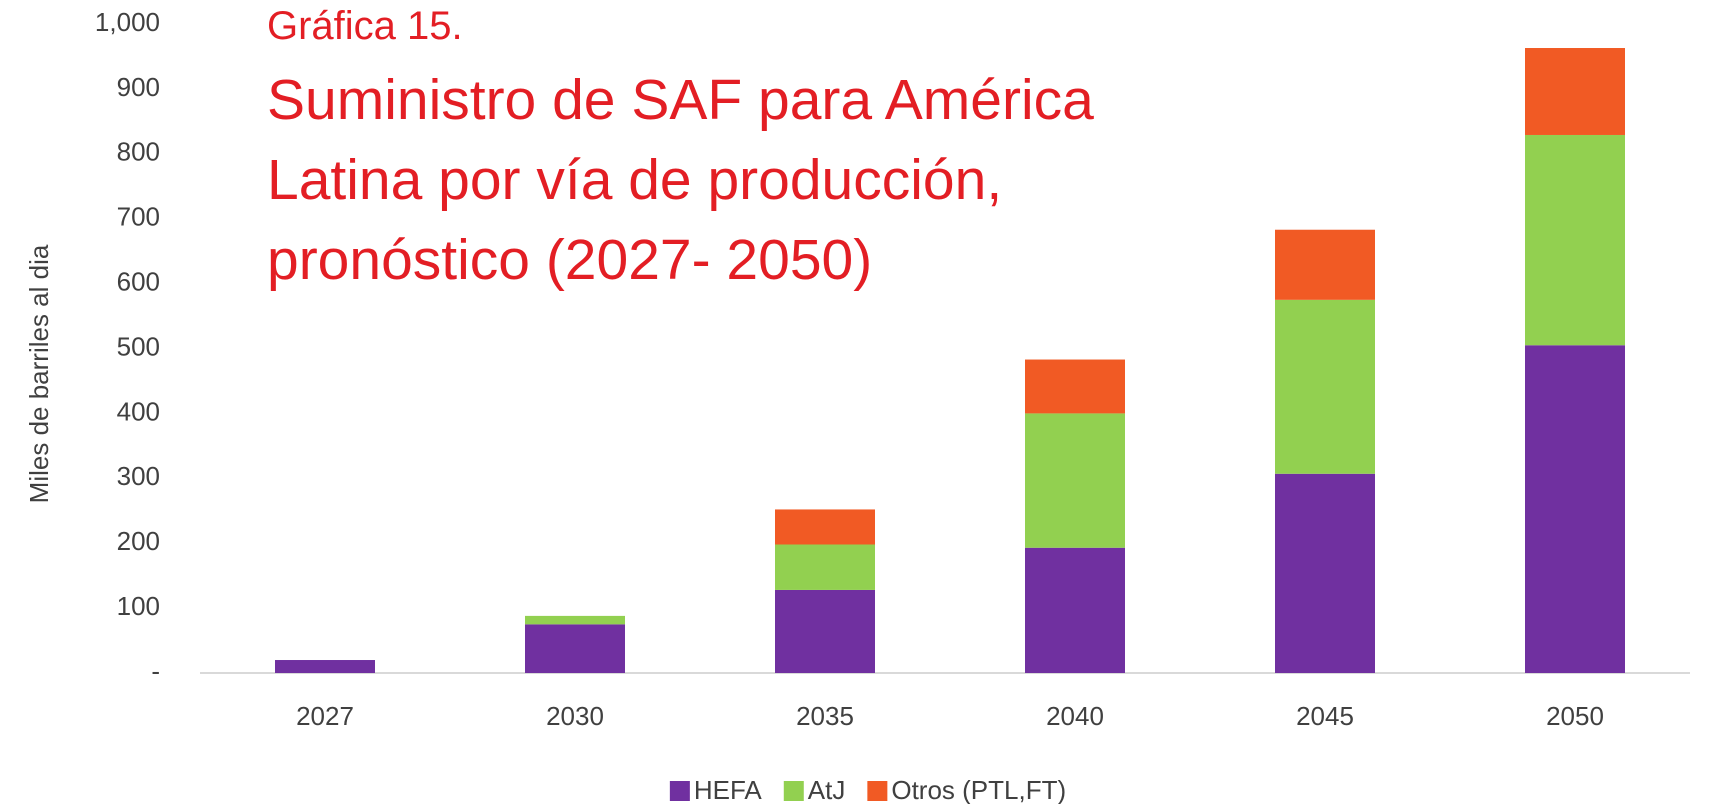  Describe the element at coordinates (575, 716) in the screenshot. I see `x-tick-label: 2030` at that location.